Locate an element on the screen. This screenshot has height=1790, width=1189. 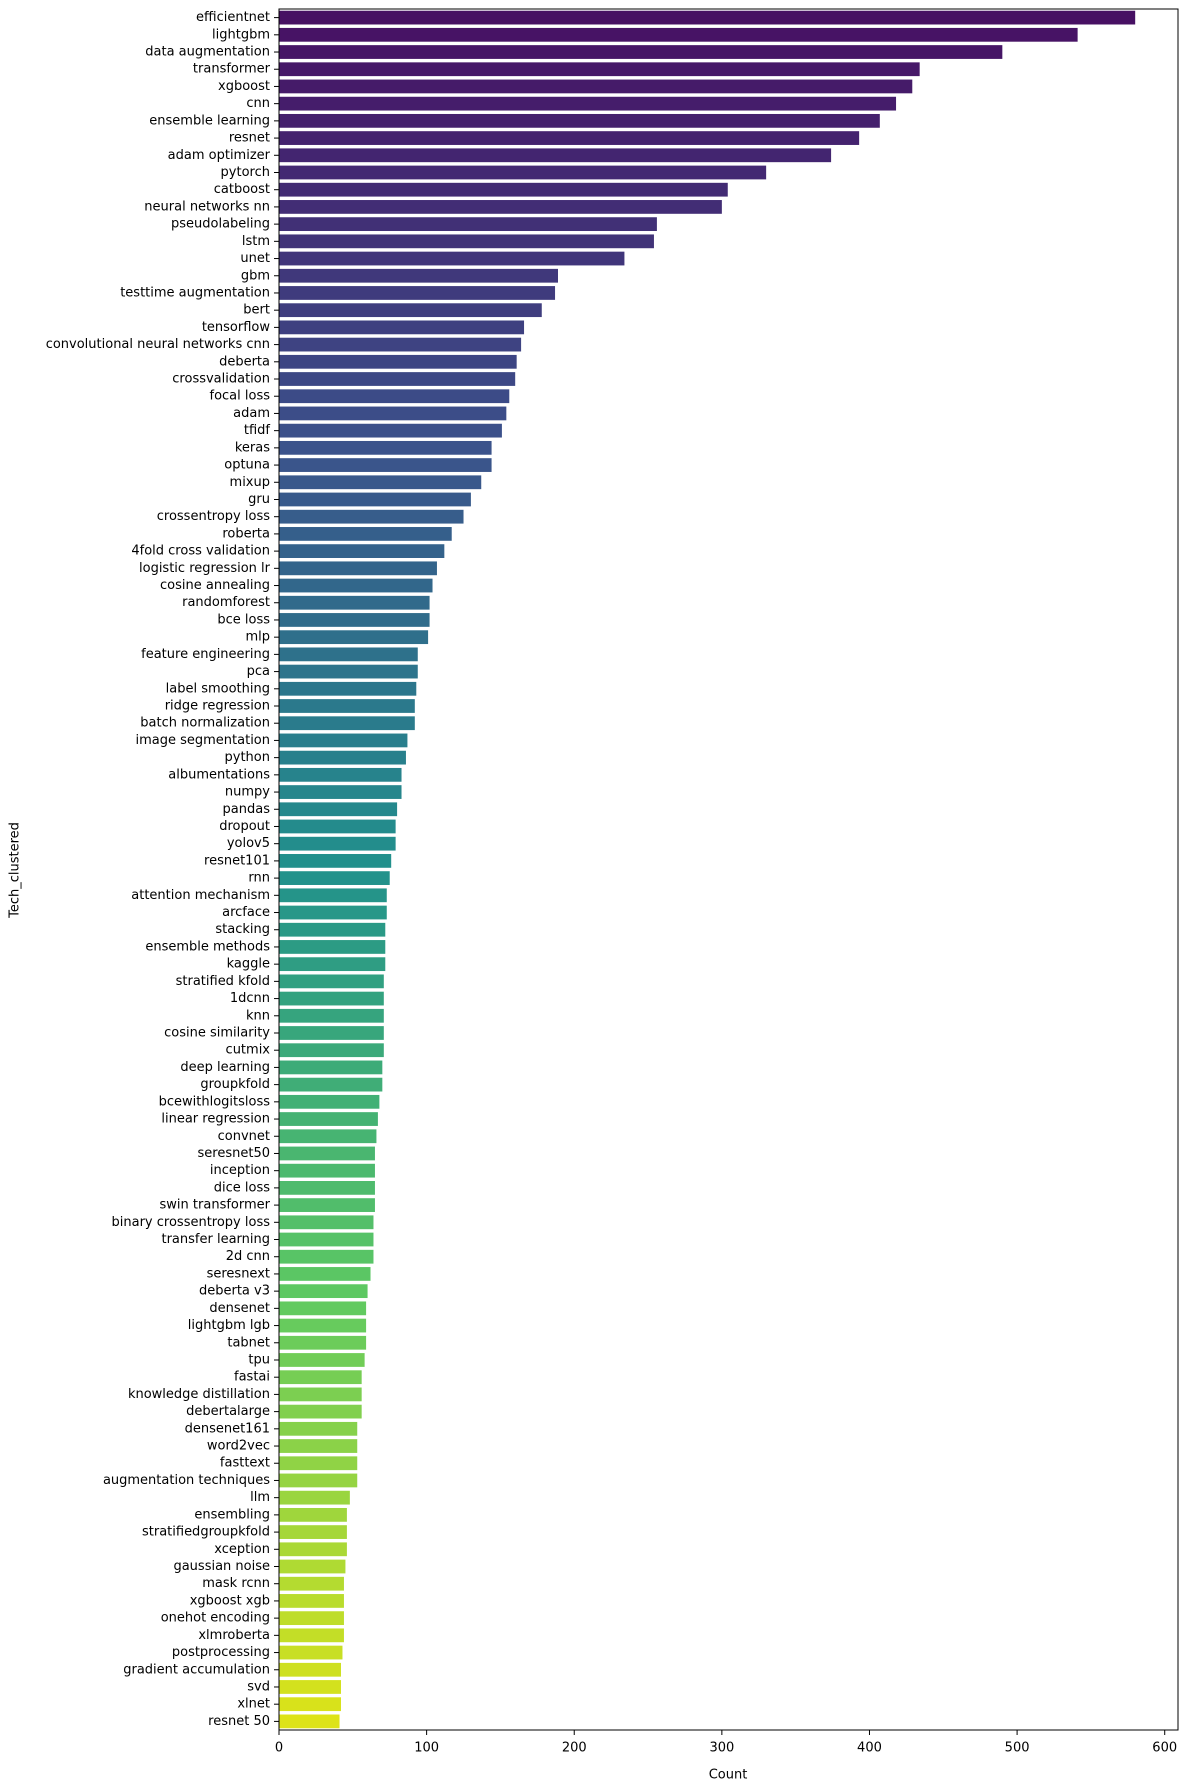
y-tick-label: bert is located at coordinates (256, 310).